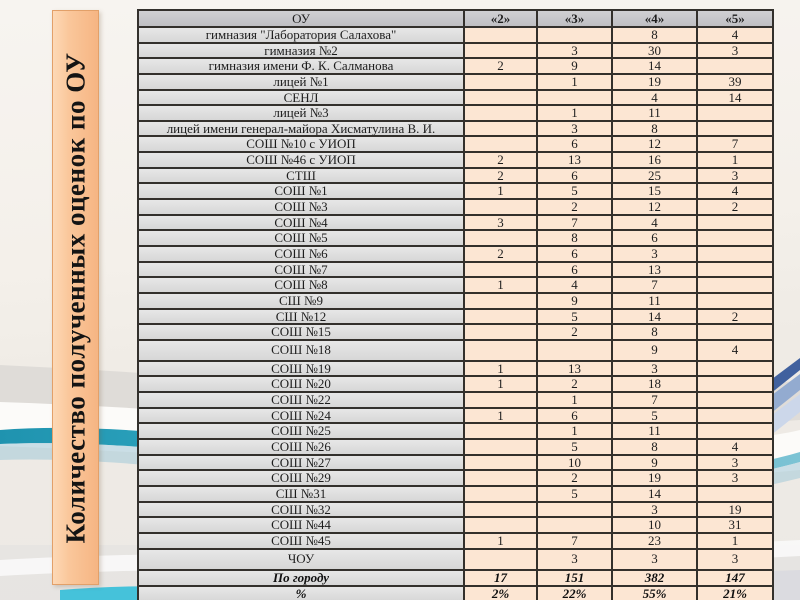 The image size is (800, 600). I want to click on table-row: СОШ №3 2 12 2, so click(455, 207).